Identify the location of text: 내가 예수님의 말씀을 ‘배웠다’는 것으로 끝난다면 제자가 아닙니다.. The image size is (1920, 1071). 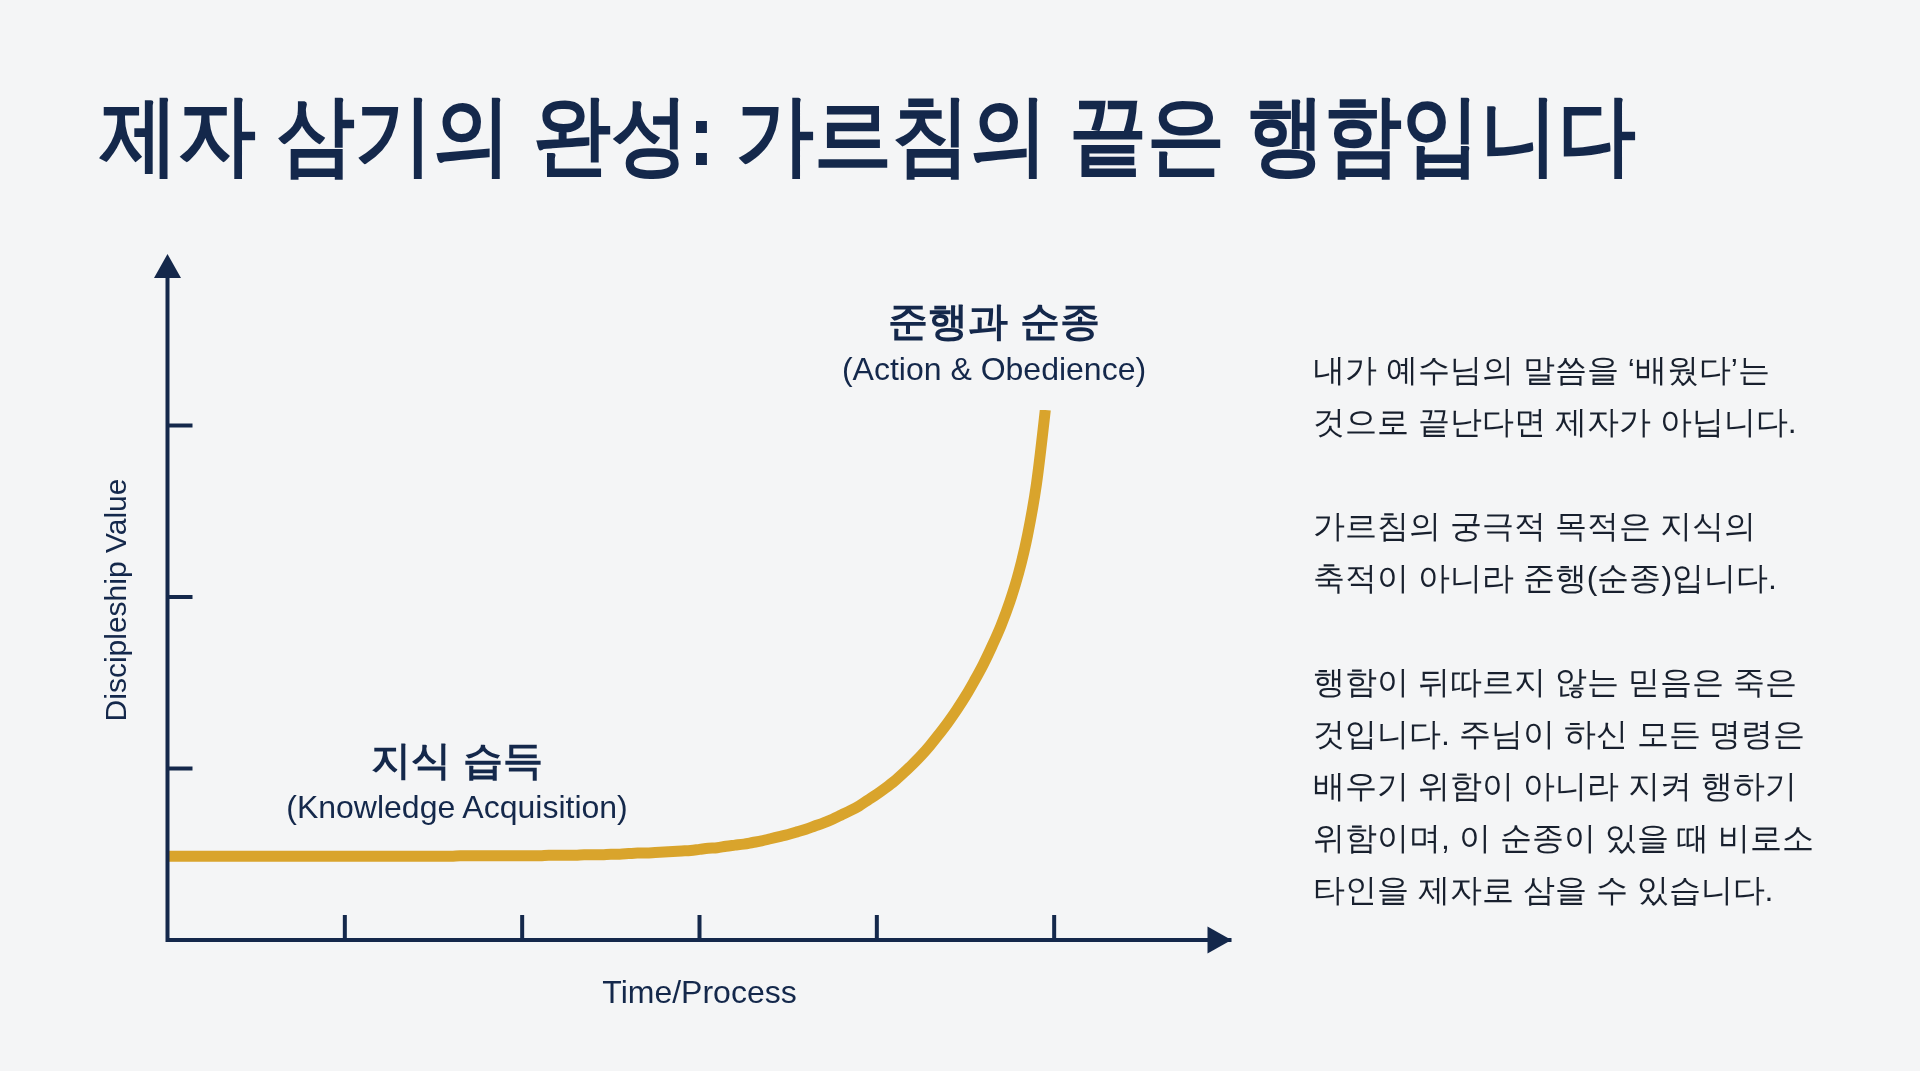
(1555, 396).